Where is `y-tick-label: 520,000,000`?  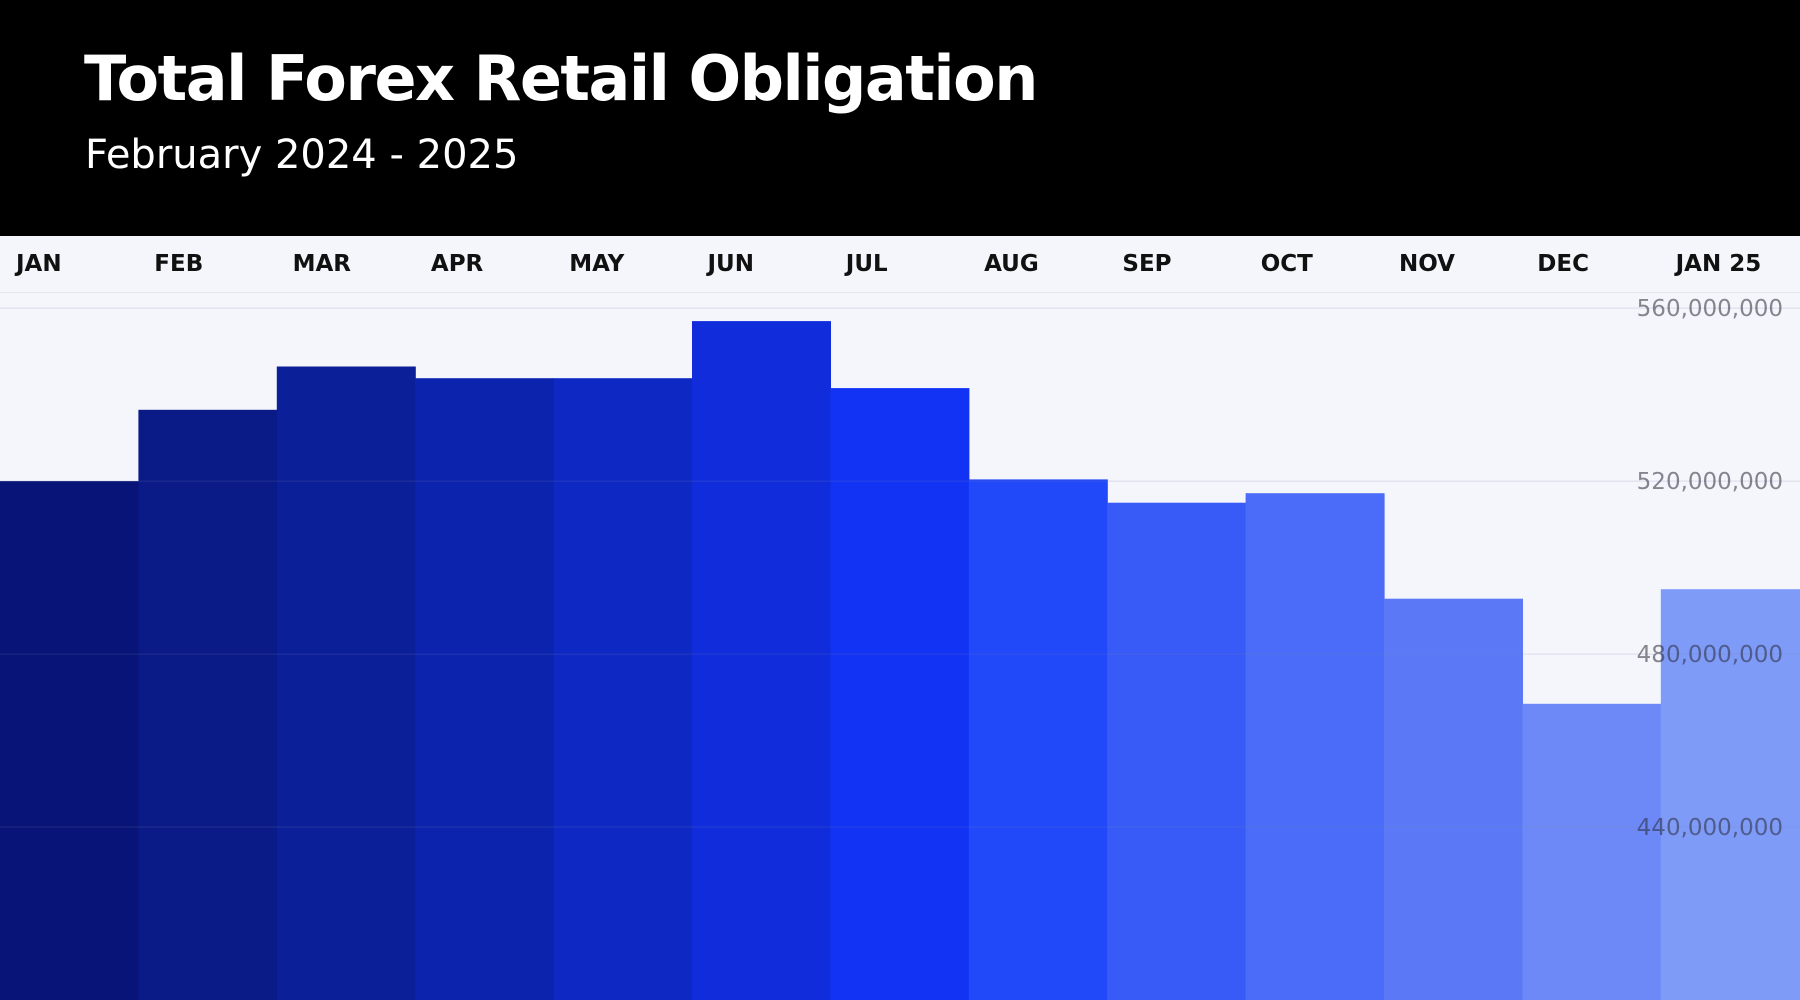
y-tick-label: 520,000,000 is located at coordinates (1710, 482).